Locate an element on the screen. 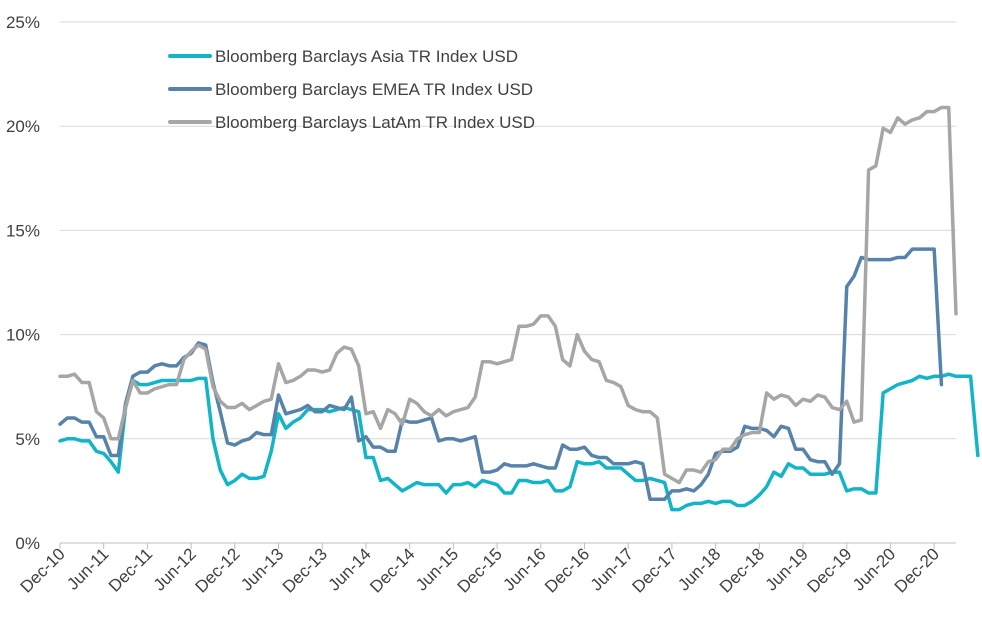 This screenshot has height=621, width=982. x-tick-label: Jun-12 is located at coordinates (175, 569).